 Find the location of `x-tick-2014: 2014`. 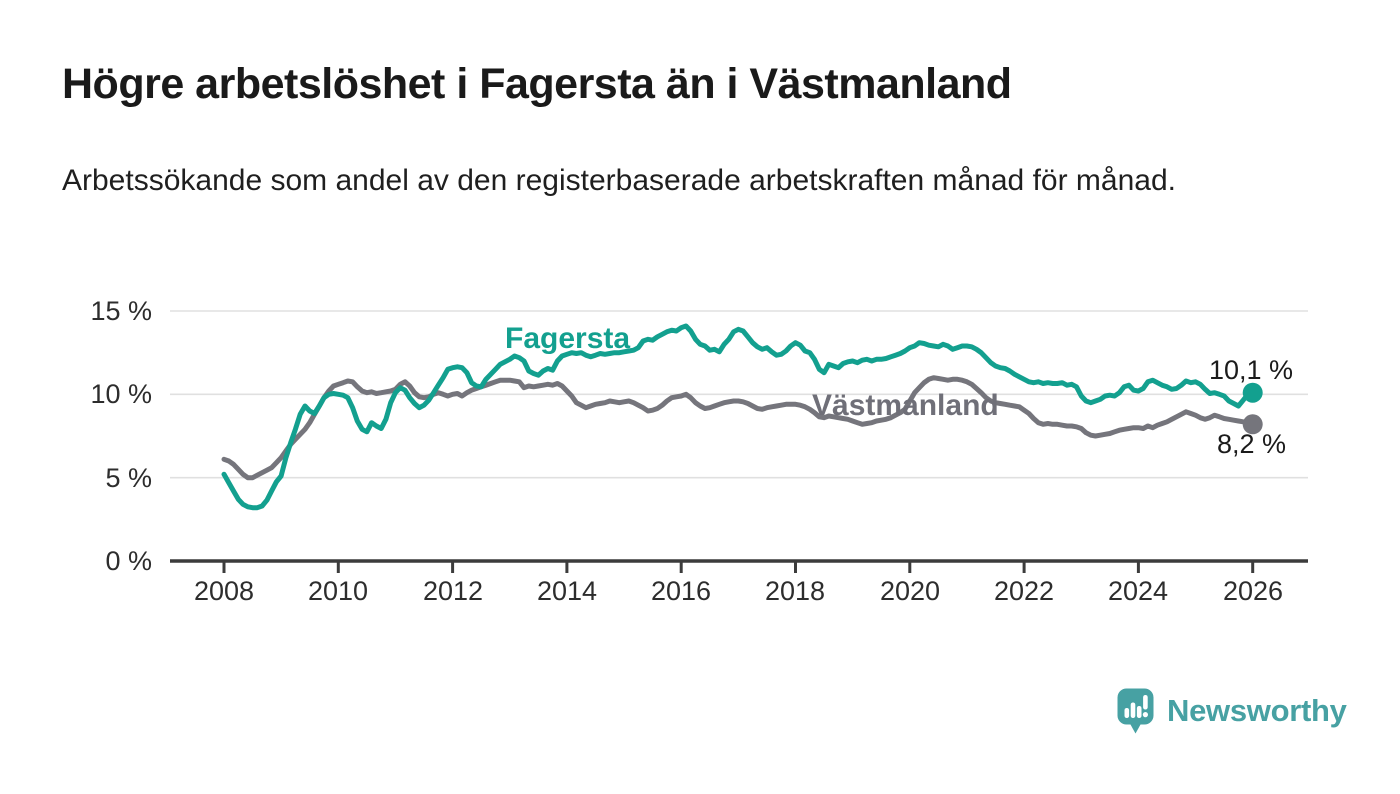

x-tick-2014: 2014 is located at coordinates (567, 591).